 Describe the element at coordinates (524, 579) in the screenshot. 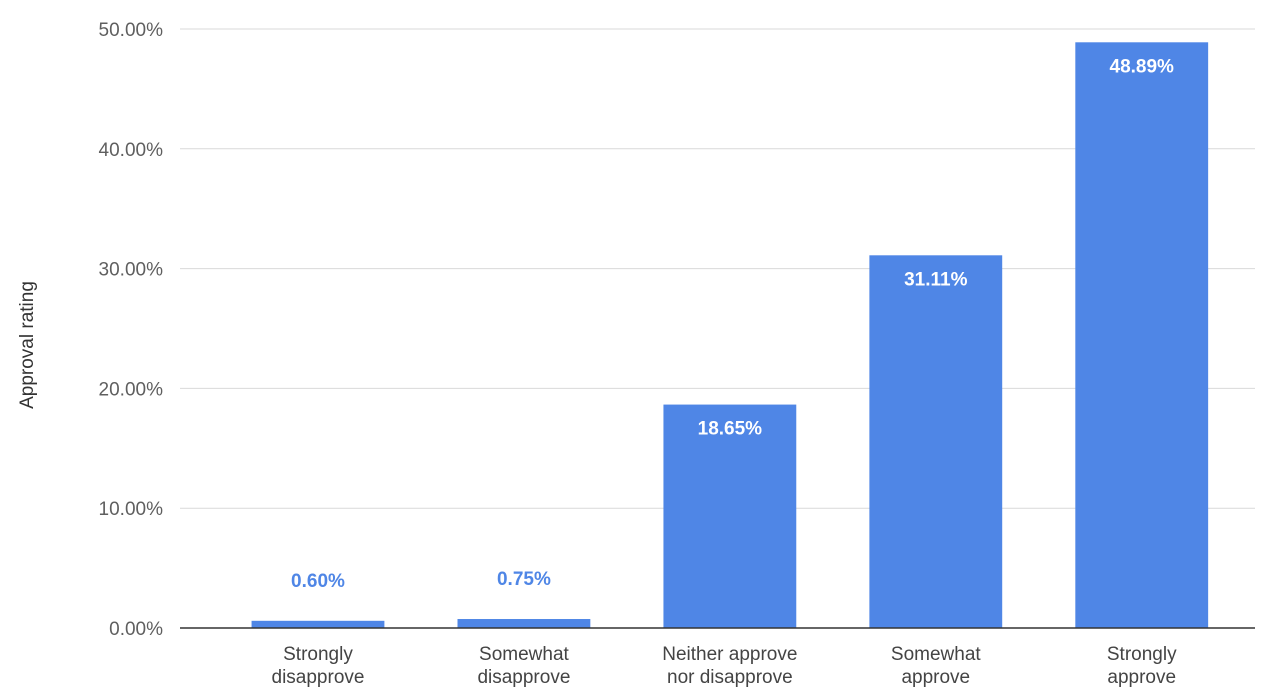

I see `data-label: 0.75%` at that location.